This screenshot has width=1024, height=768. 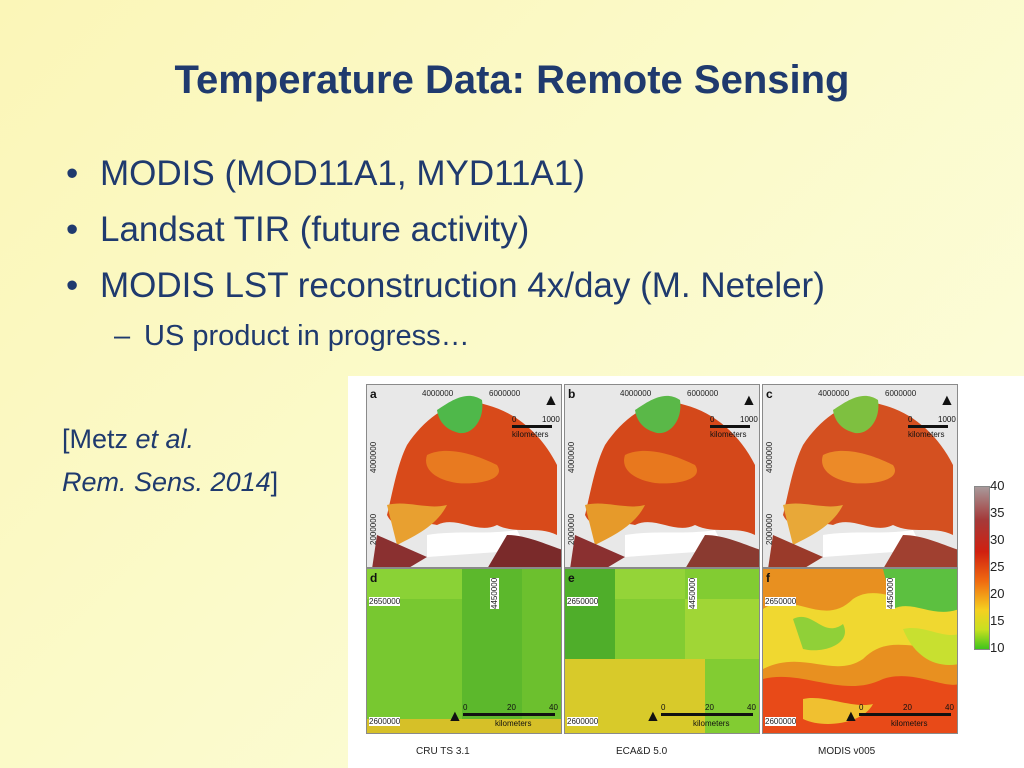 I want to click on panel-label: c, so click(x=769, y=394).